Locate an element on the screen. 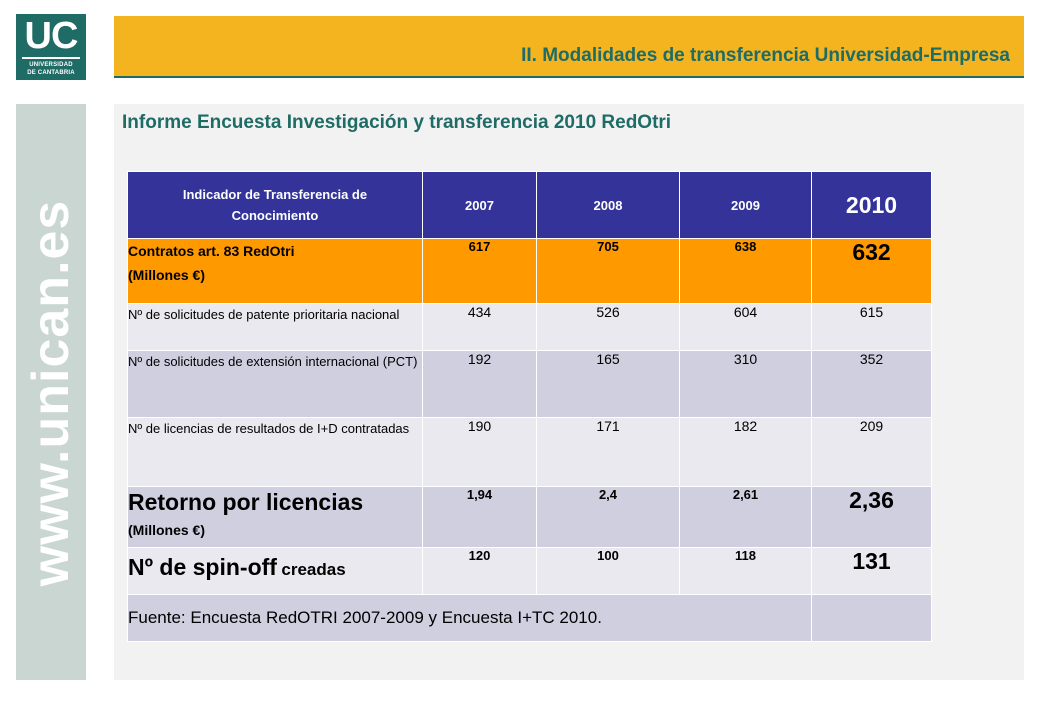 This screenshot has width=1040, height=720. table-row: Nº de spin-off creadas 120 100 118 131 is located at coordinates (529, 571).